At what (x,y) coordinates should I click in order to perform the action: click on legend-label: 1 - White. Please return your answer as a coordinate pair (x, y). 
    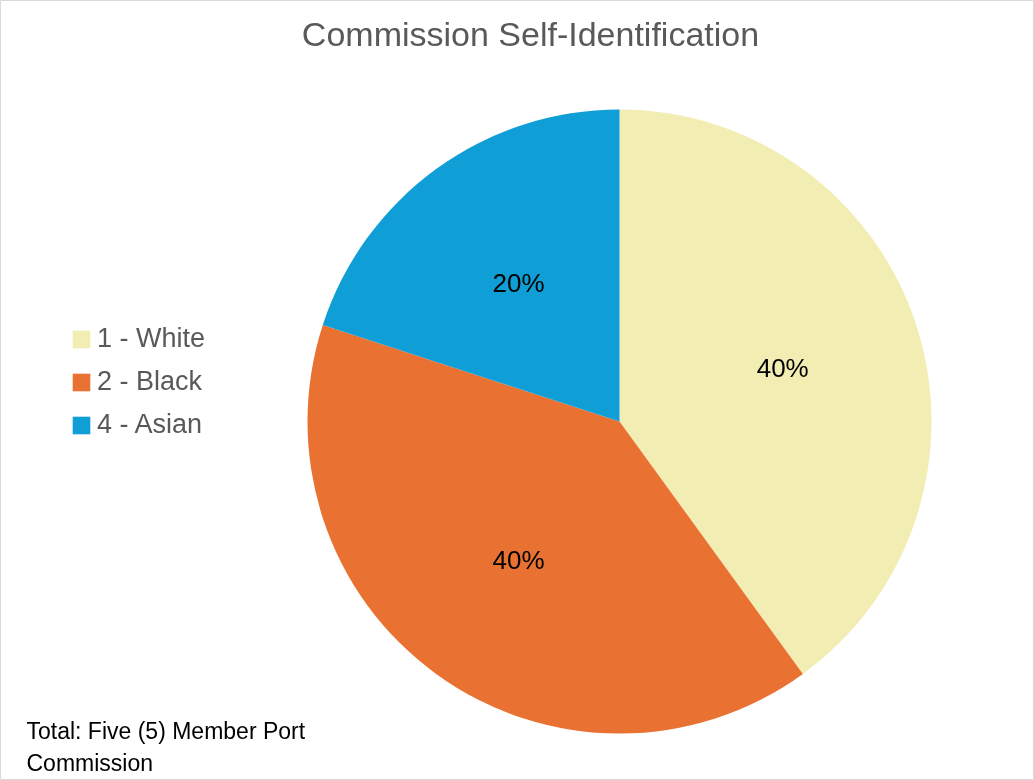
    Looking at the image, I should click on (151, 338).